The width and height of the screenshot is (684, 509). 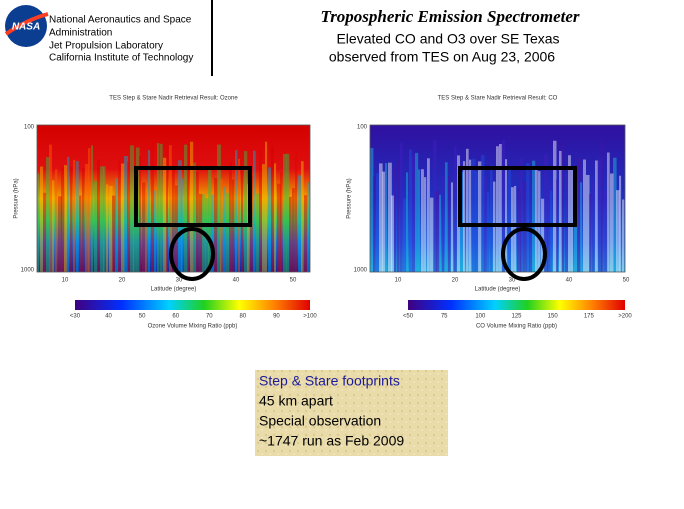 What do you see at coordinates (175, 317) in the screenshot?
I see `colorbar-tick-label: 60` at bounding box center [175, 317].